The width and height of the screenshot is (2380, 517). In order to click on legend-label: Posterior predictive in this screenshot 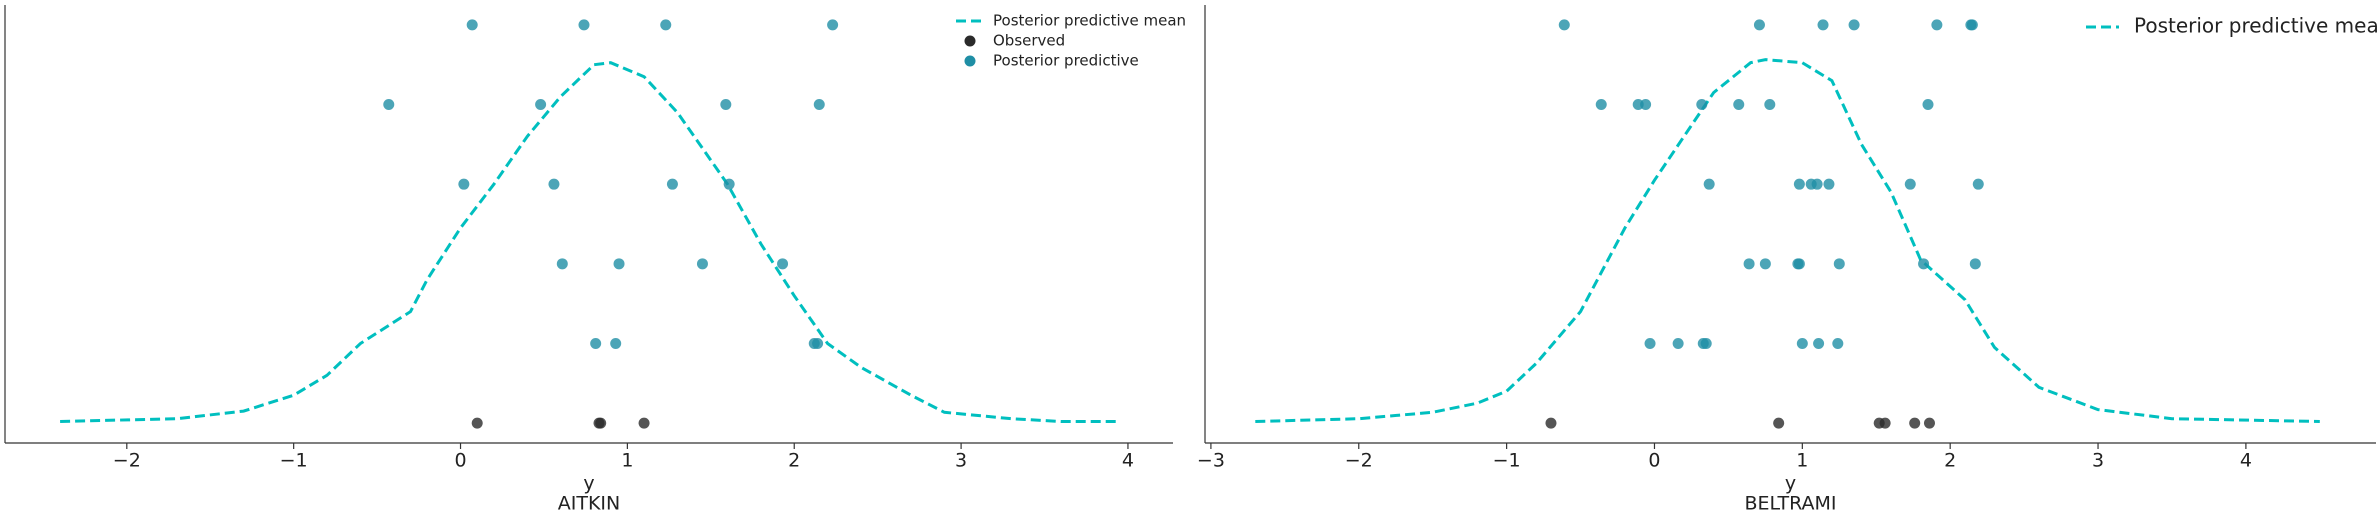, I will do `click(1066, 61)`.